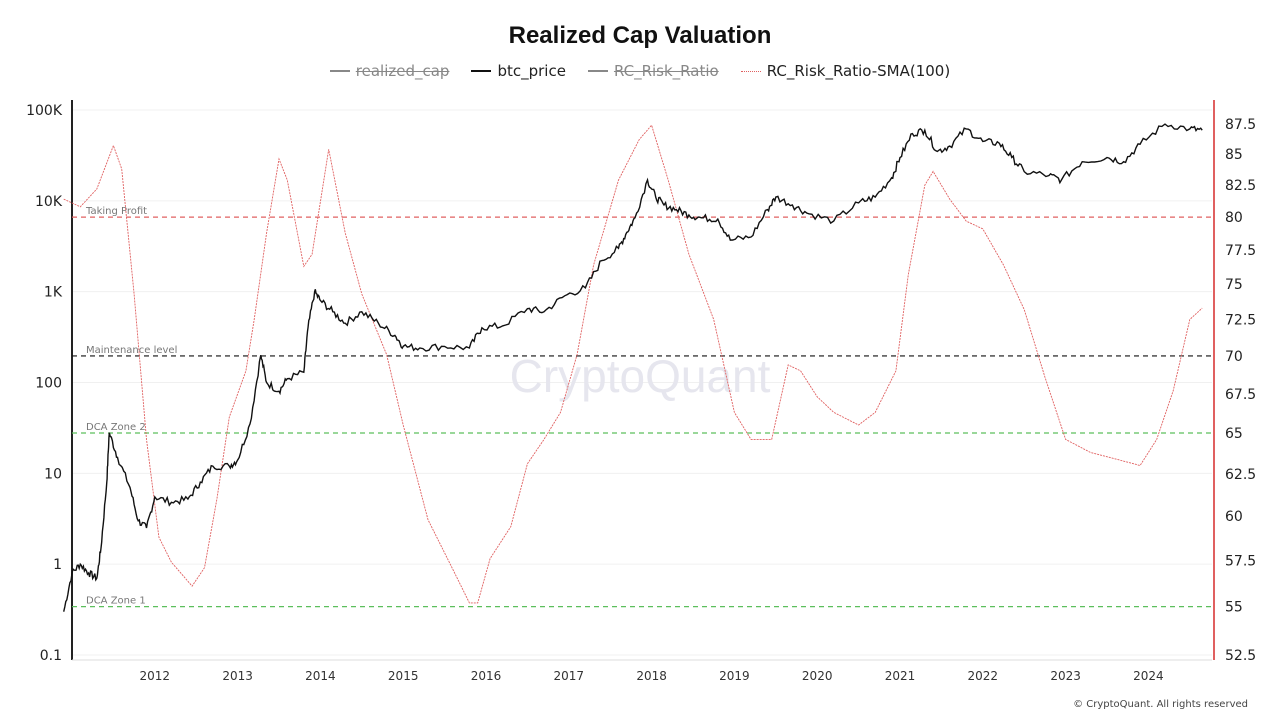 The height and width of the screenshot is (720, 1280). Describe the element at coordinates (817, 676) in the screenshot. I see `x-tick-label: 2020` at that location.